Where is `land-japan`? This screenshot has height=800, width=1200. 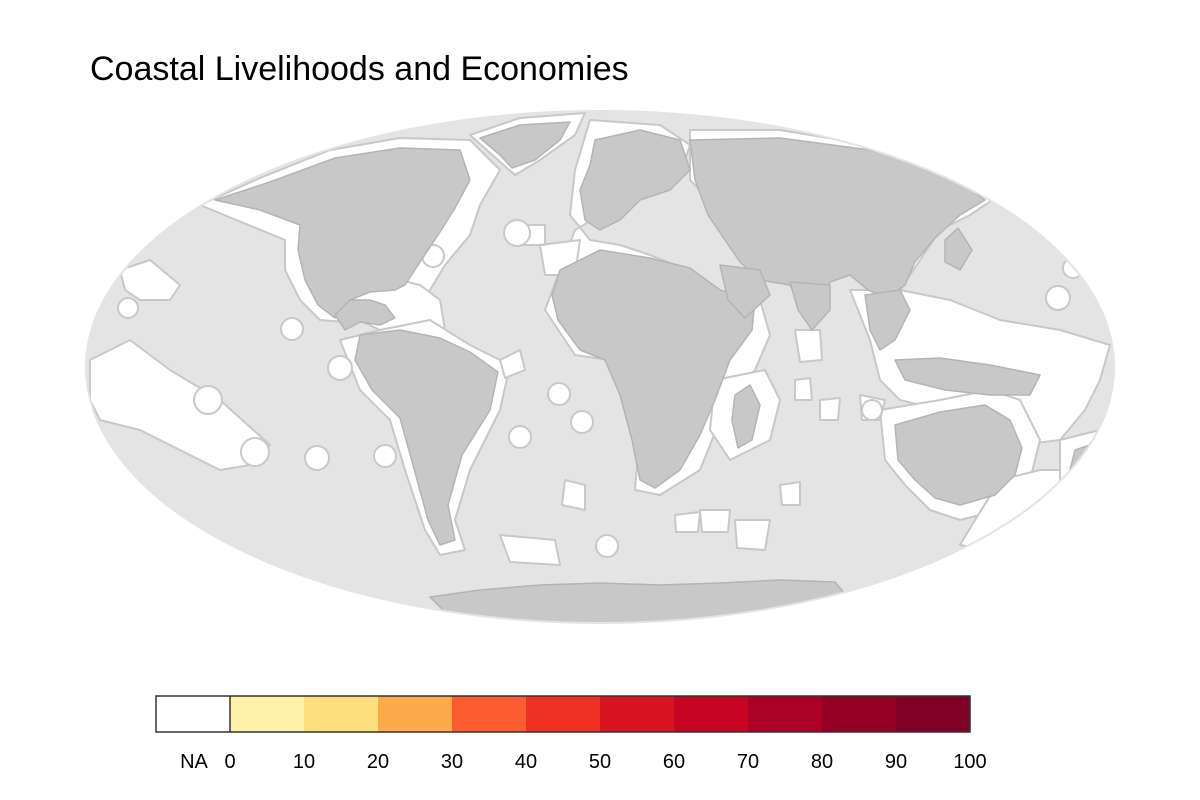
land-japan is located at coordinates (958, 249).